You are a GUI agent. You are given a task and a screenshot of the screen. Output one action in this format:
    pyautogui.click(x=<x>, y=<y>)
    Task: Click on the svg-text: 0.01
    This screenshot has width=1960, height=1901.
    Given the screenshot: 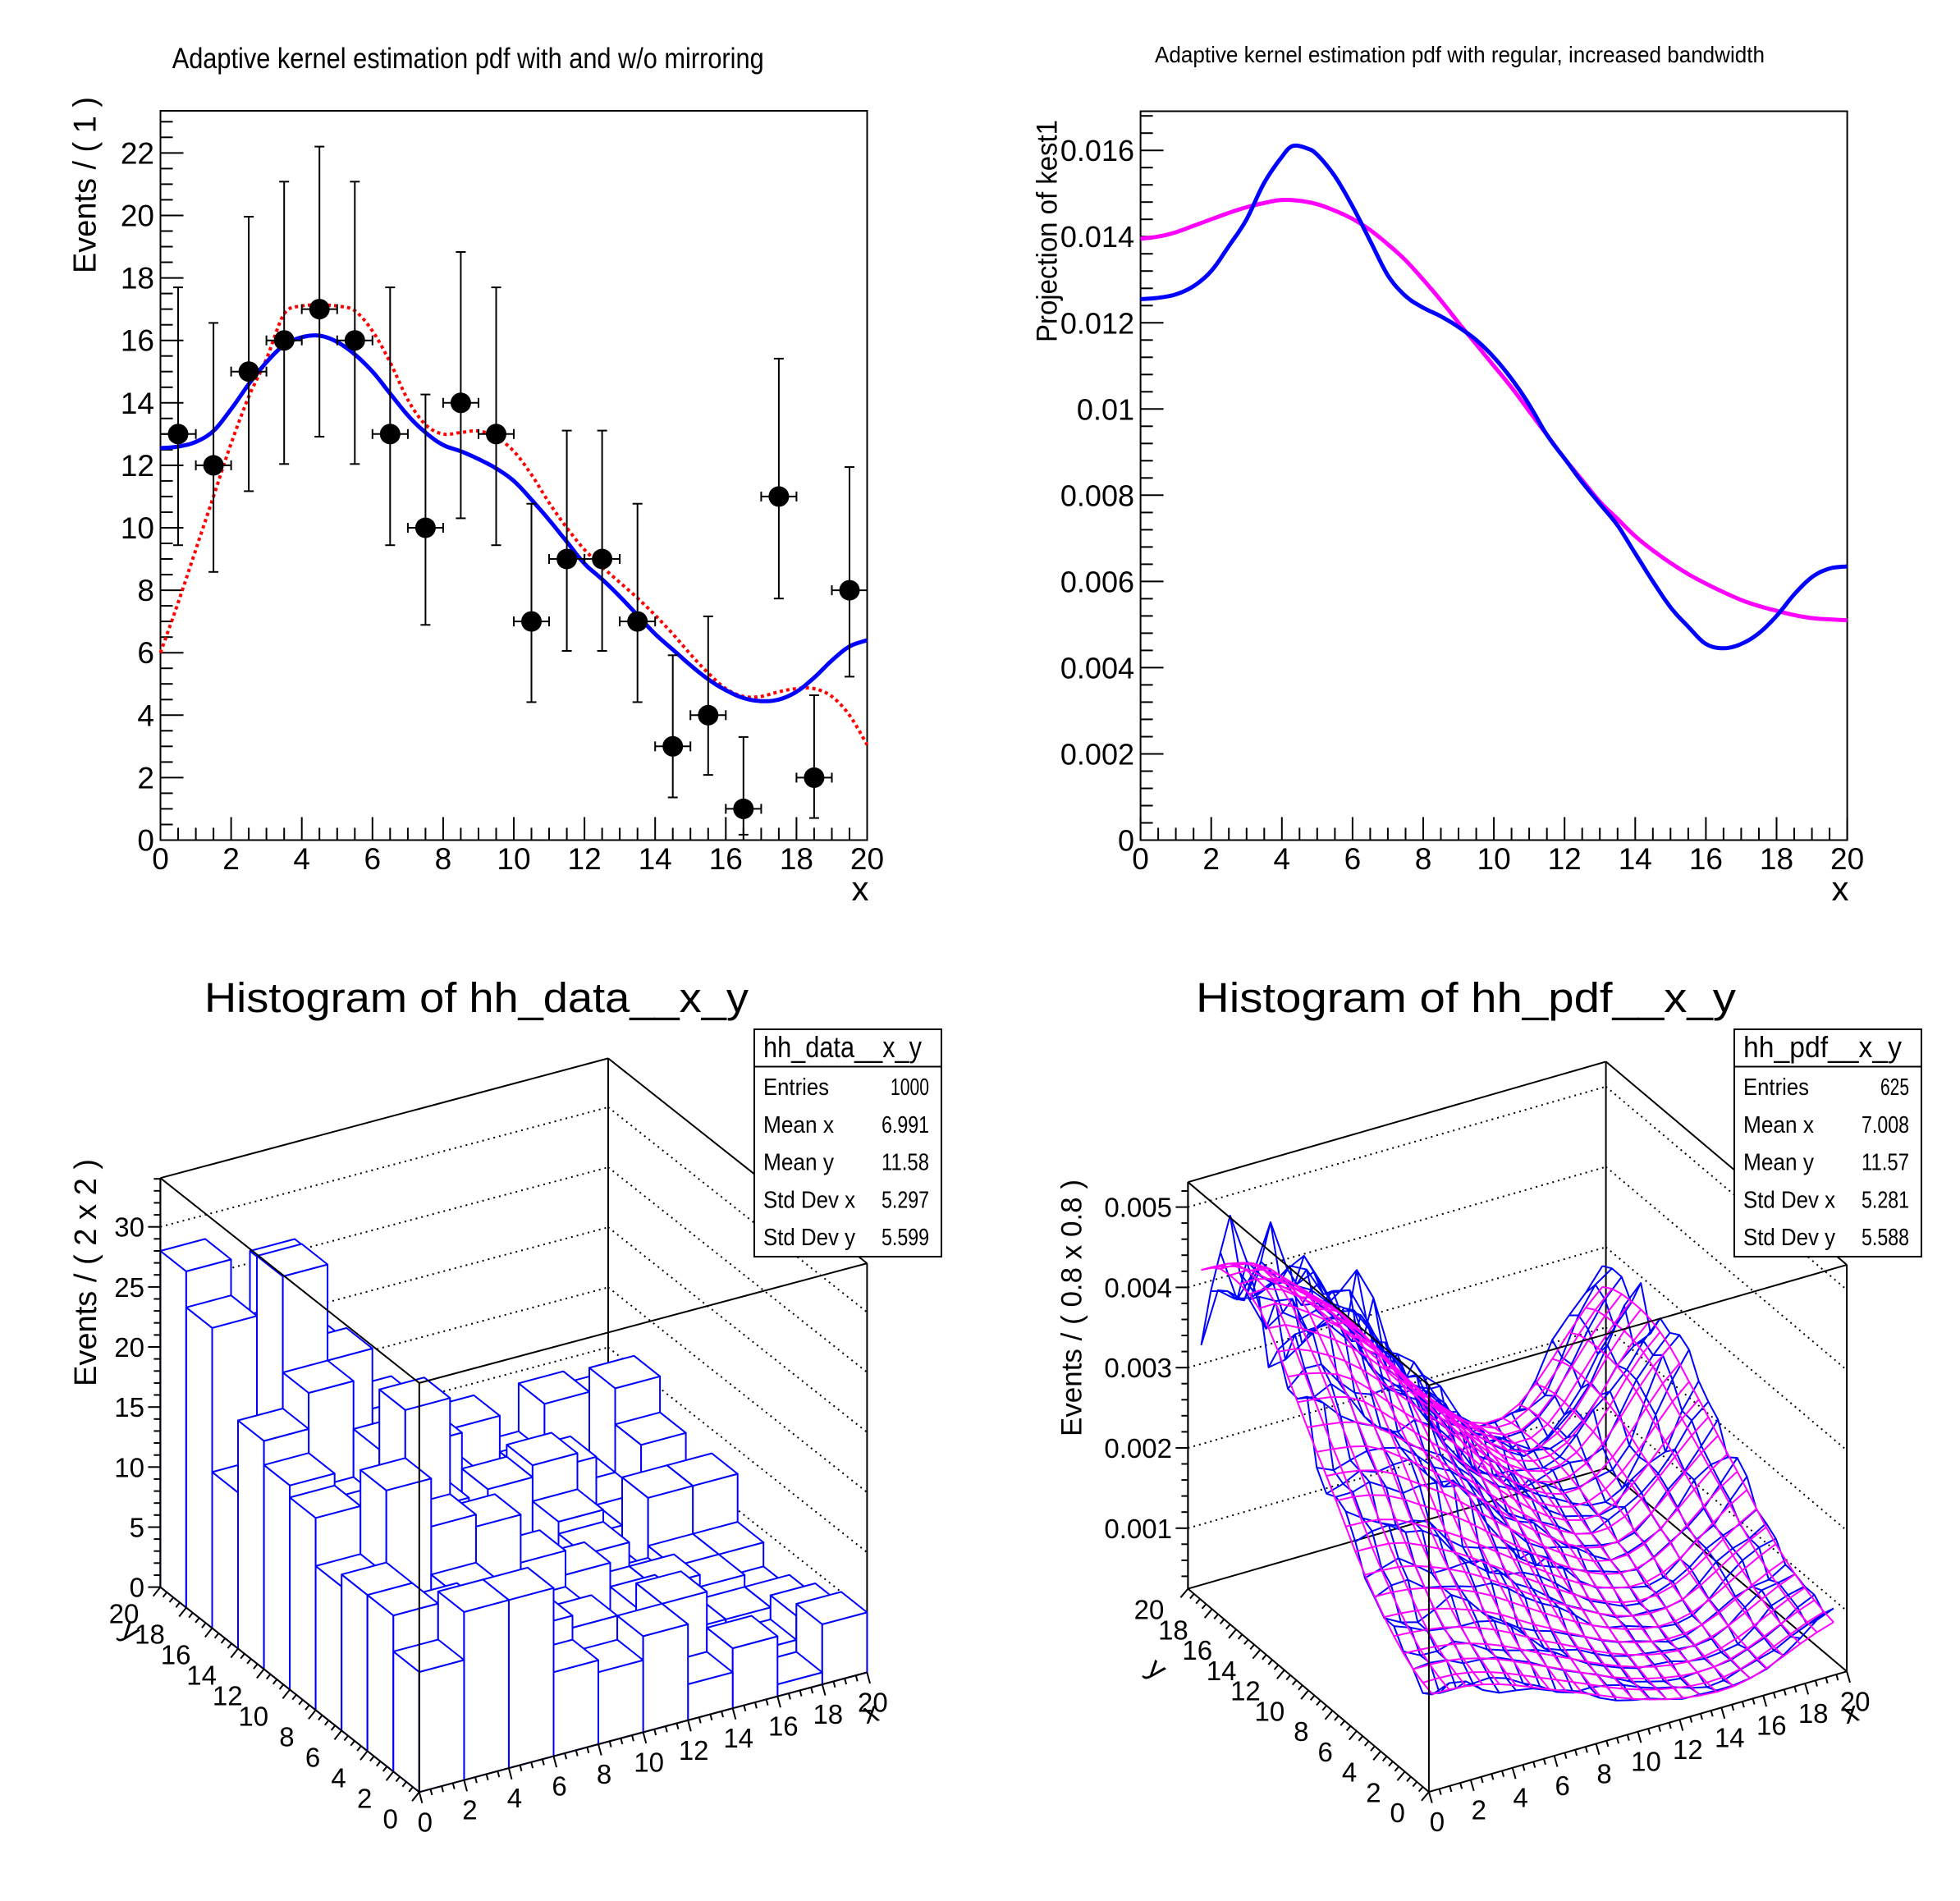 What is the action you would take?
    pyautogui.click(x=1105, y=409)
    